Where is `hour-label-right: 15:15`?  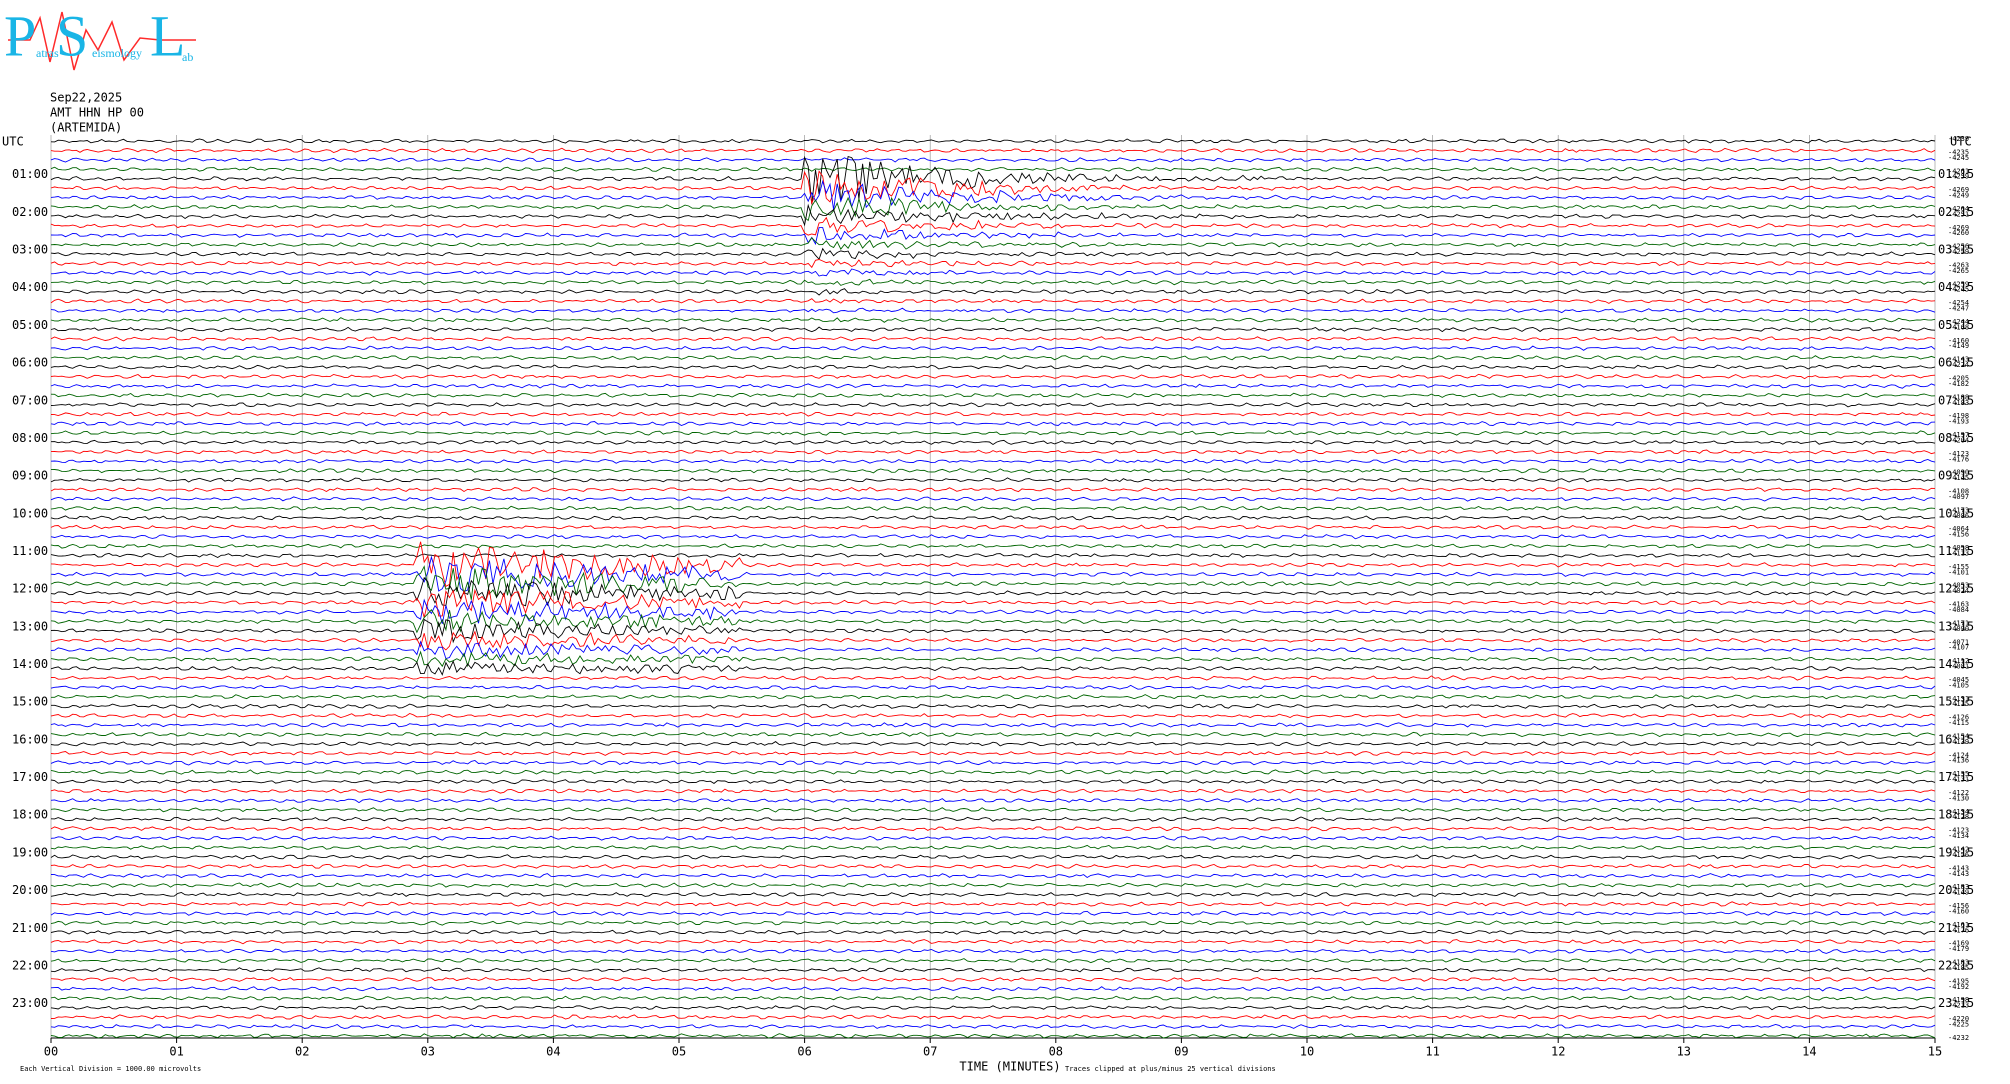 hour-label-right: 15:15 is located at coordinates (1956, 702).